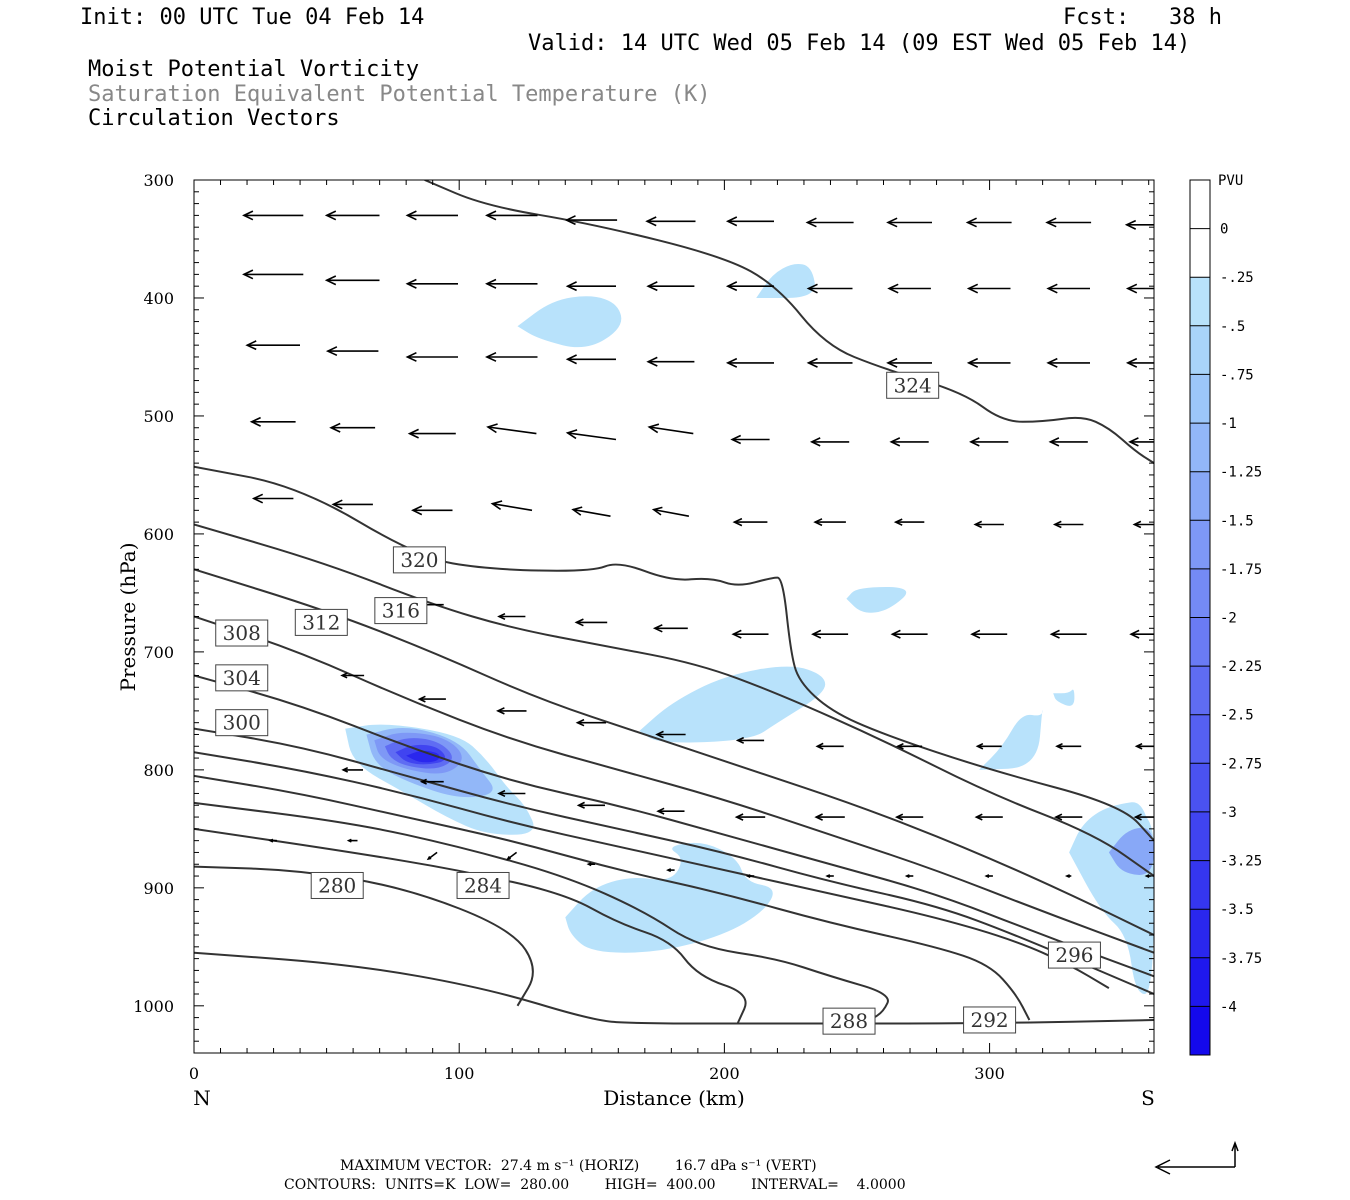  I want to click on y-tick-label: 600, so click(158, 534).